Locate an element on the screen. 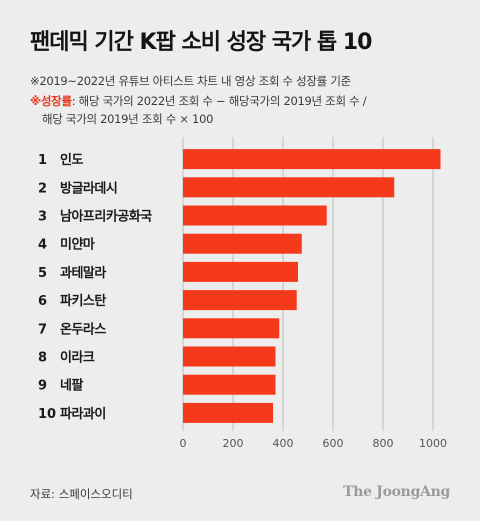 This screenshot has height=521, width=480. rank-label: 5 is located at coordinates (42, 273).